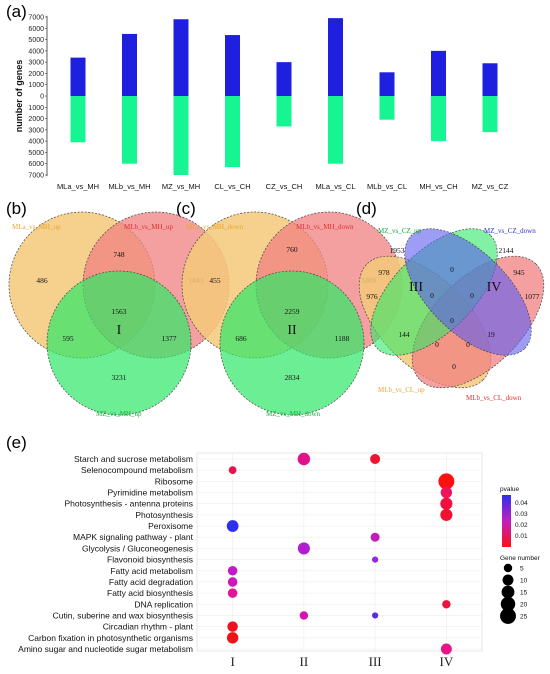 Image resolution: width=550 pixels, height=674 pixels. Describe the element at coordinates (491, 334) in the screenshot. I see `venn-d-region: 19` at that location.